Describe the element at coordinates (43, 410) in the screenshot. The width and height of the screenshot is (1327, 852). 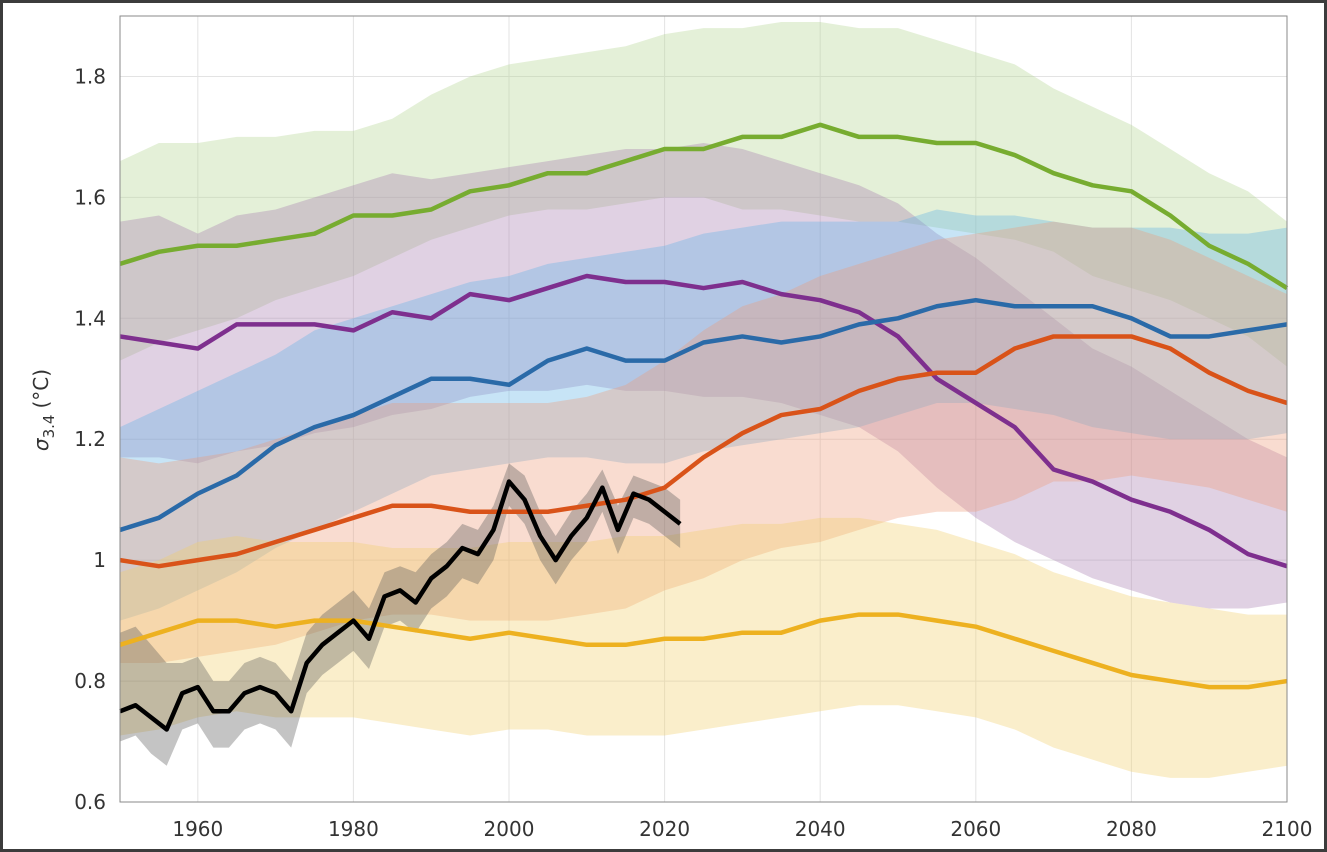
I see `y-axis-label: σ3.4 (°C)` at that location.